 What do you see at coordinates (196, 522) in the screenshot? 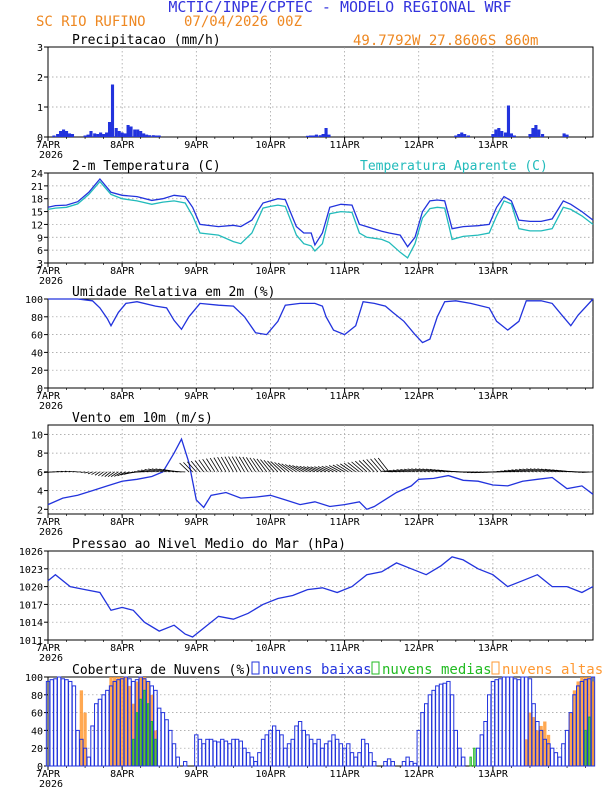
I see `wind-xtick-label: 9APR` at bounding box center [196, 522].